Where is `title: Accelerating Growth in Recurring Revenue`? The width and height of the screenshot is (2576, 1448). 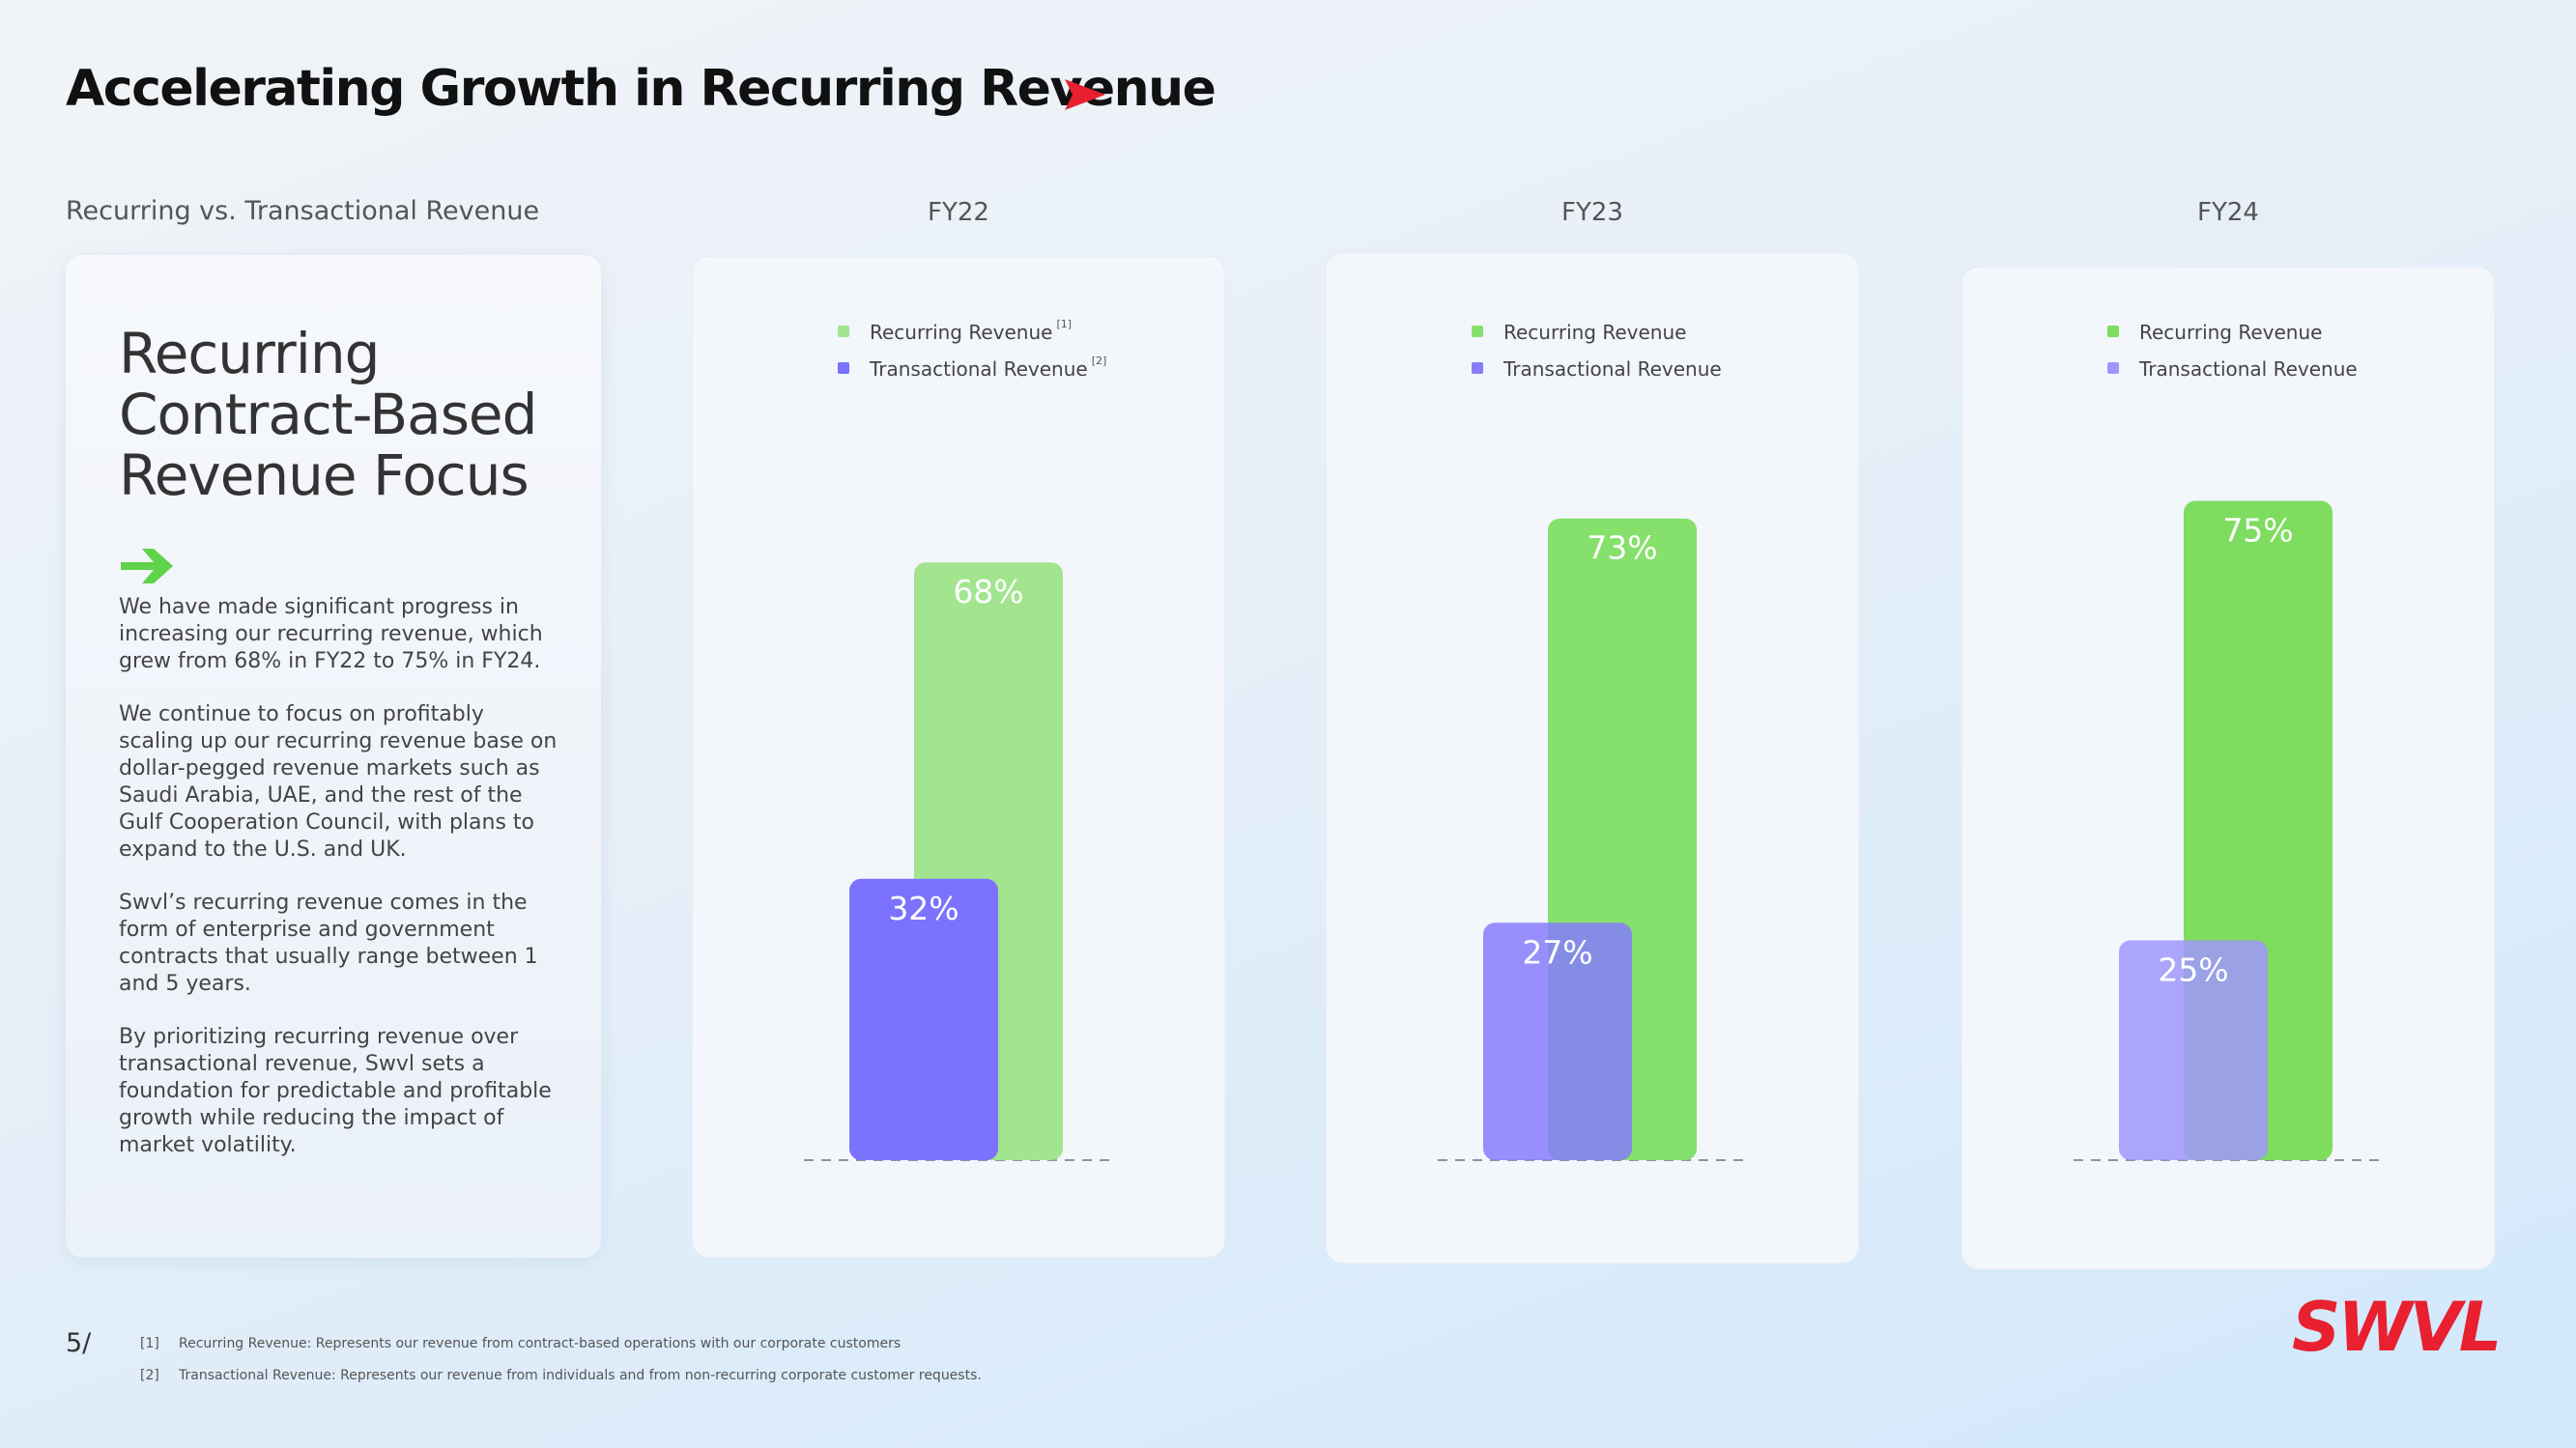 title: Accelerating Growth in Recurring Revenue is located at coordinates (641, 89).